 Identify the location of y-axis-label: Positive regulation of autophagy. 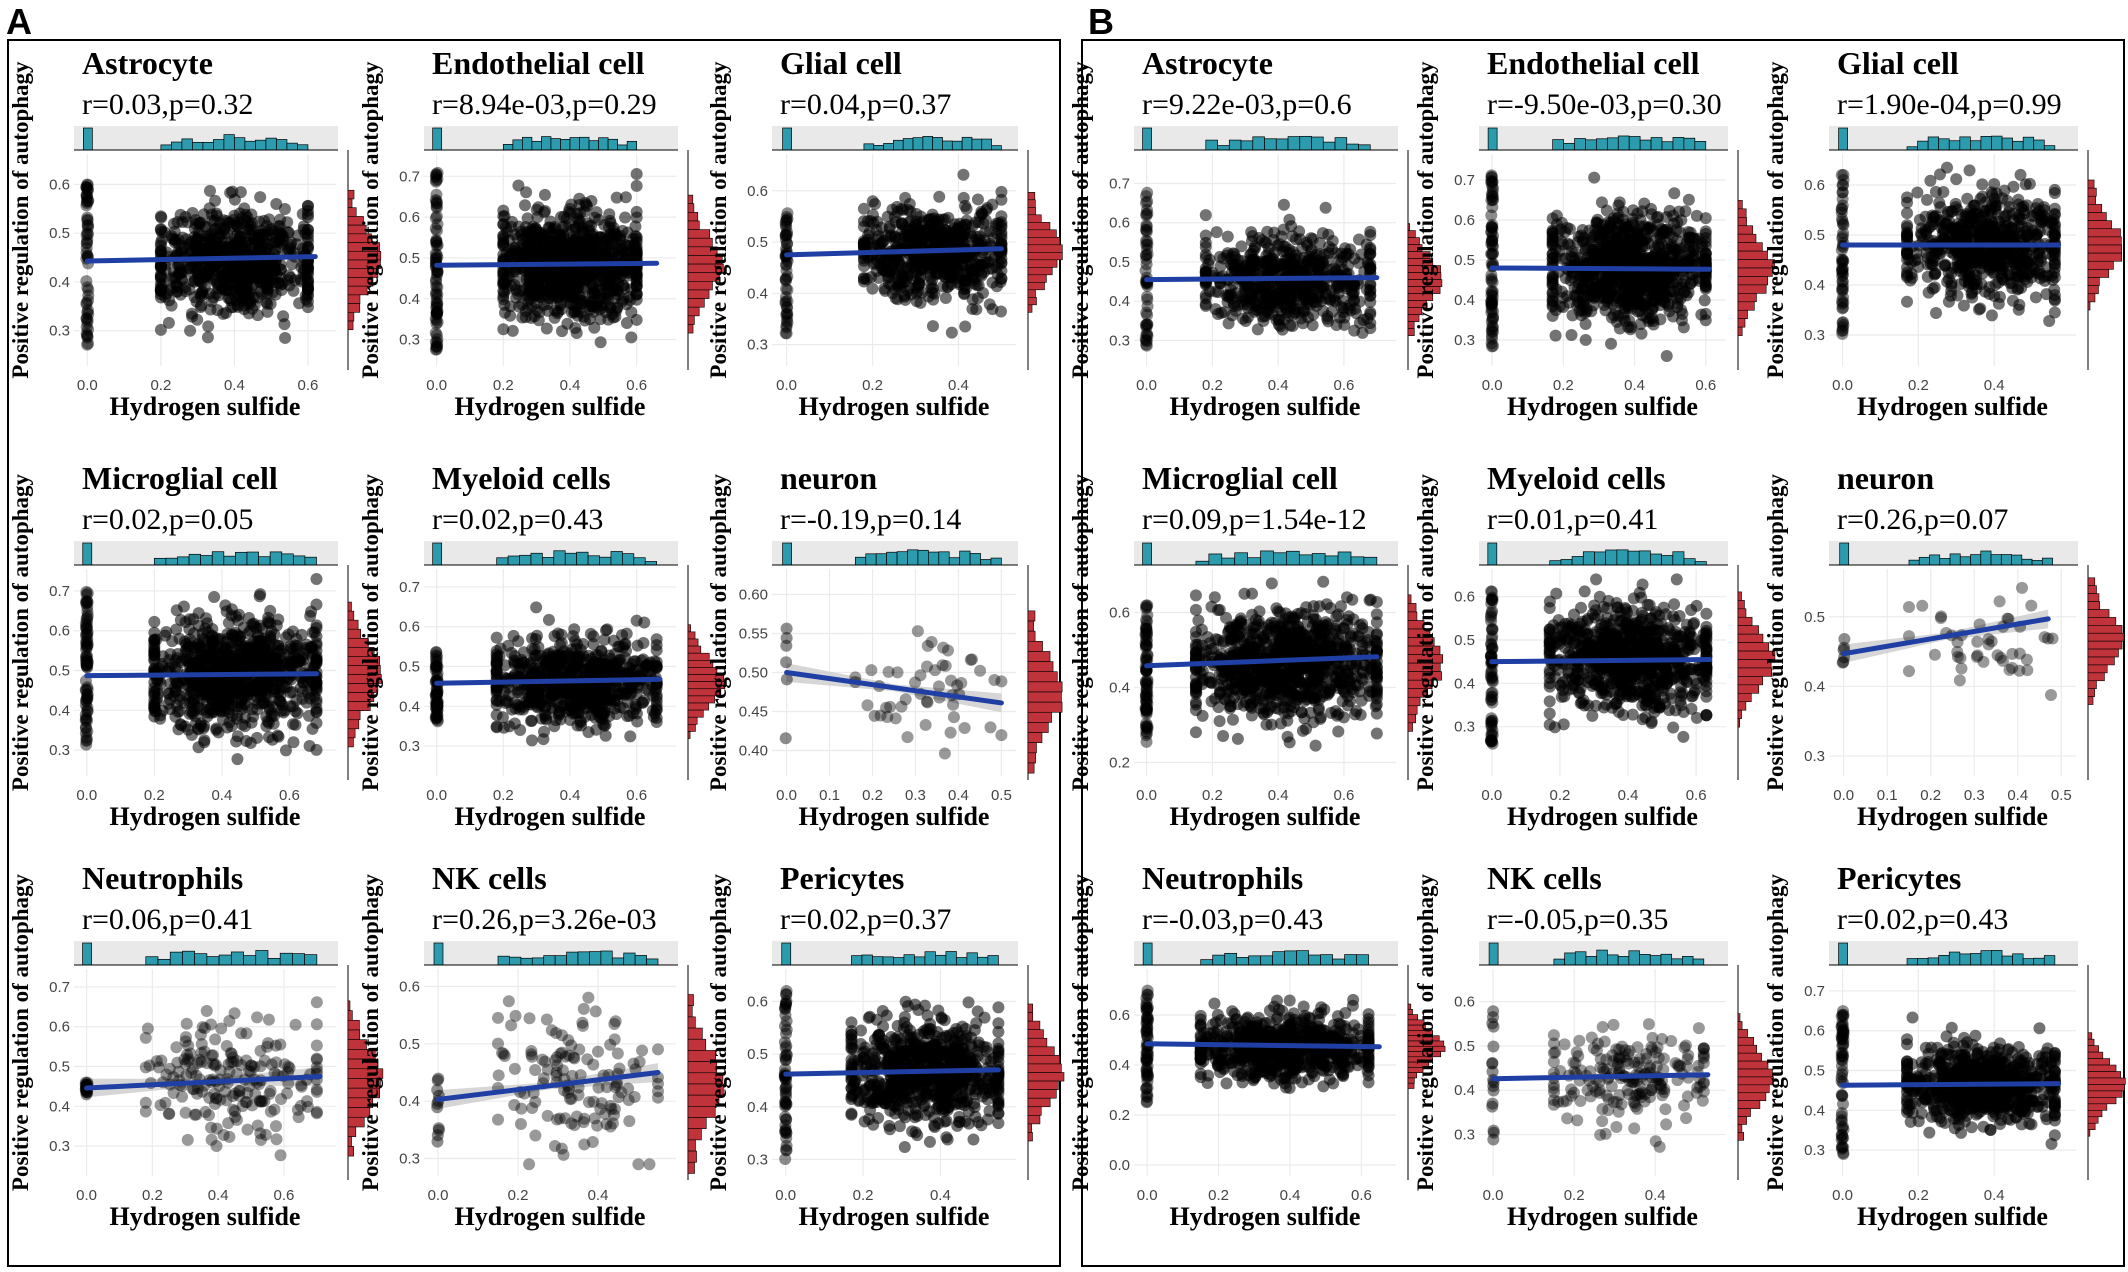
(370, 220).